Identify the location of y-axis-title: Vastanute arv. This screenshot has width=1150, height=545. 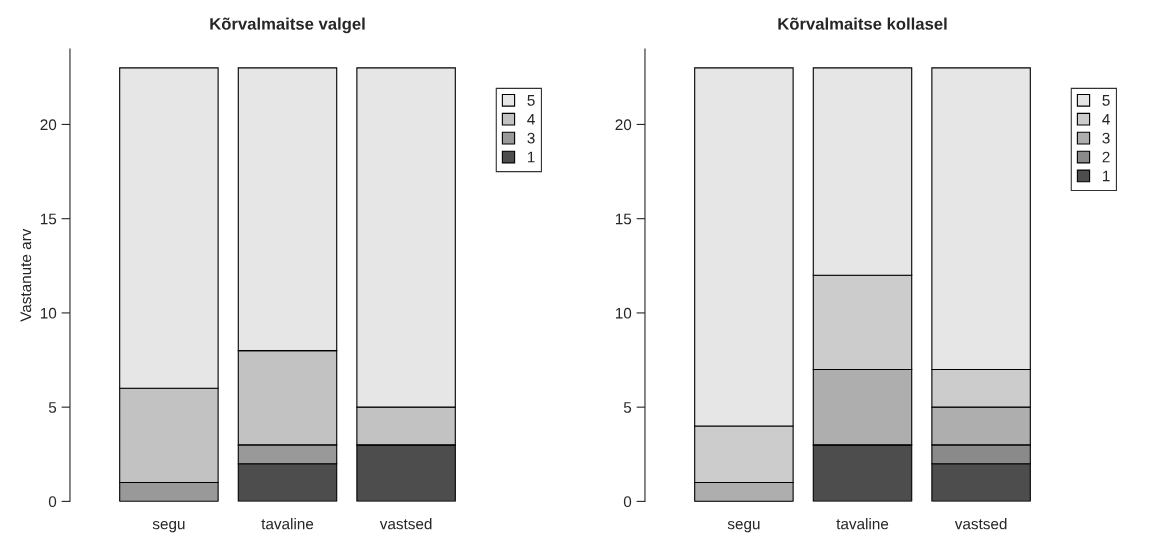
(26, 275).